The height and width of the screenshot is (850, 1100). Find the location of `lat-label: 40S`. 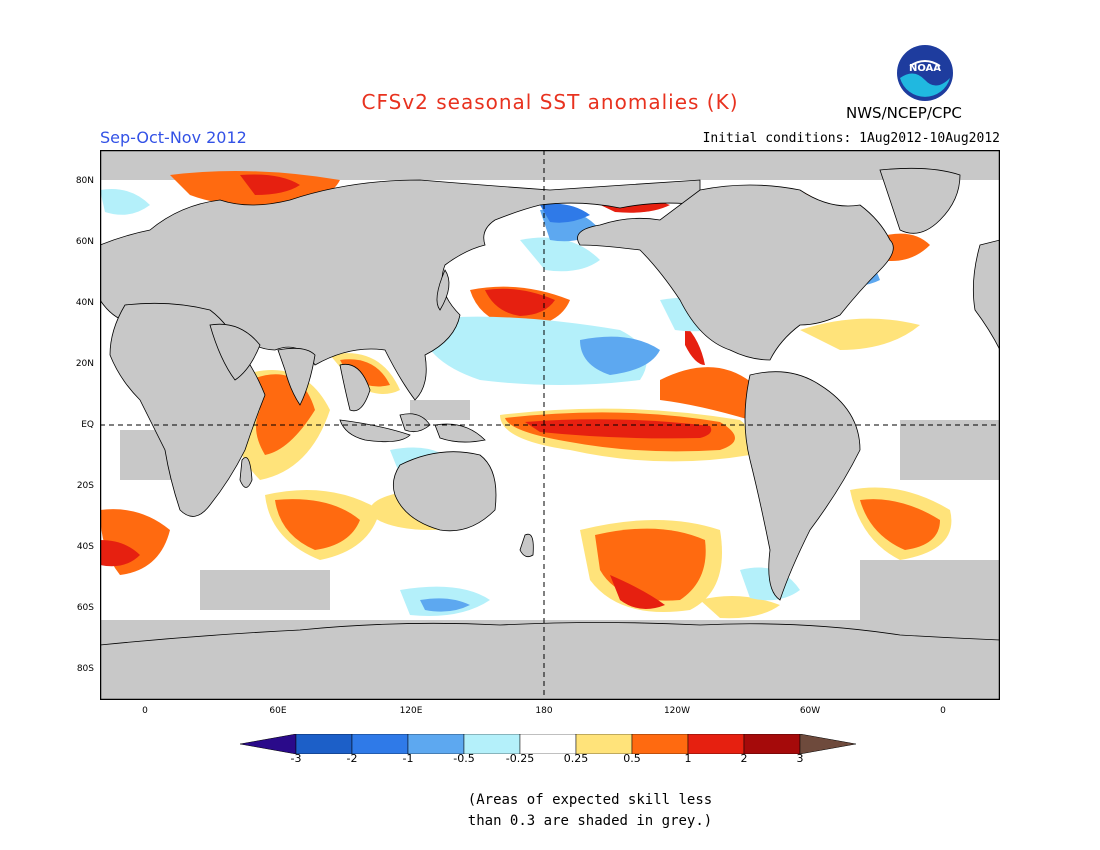

lat-label: 40S is located at coordinates (85, 547).